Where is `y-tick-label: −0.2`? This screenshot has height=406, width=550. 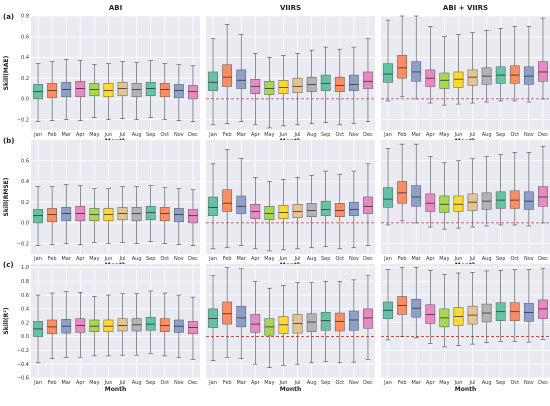
y-tick-label: −0.2 is located at coordinates (23, 351).